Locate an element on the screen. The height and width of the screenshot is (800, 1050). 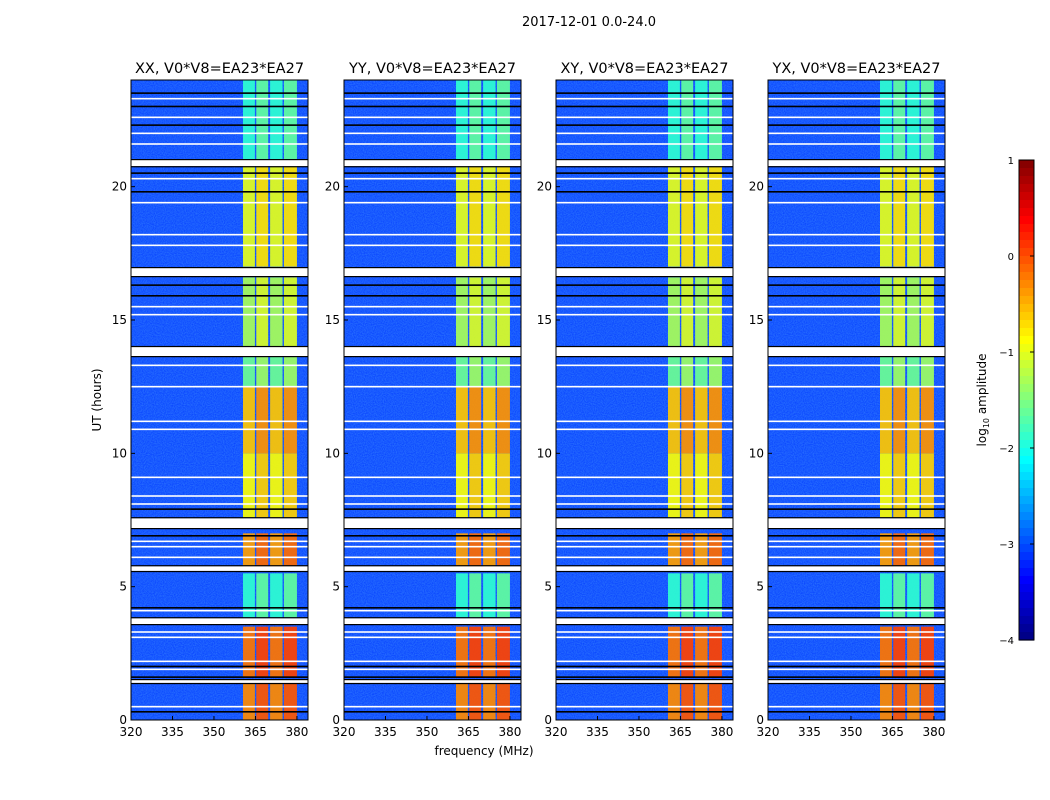
x-tick-label: 320 is located at coordinates (556, 732).